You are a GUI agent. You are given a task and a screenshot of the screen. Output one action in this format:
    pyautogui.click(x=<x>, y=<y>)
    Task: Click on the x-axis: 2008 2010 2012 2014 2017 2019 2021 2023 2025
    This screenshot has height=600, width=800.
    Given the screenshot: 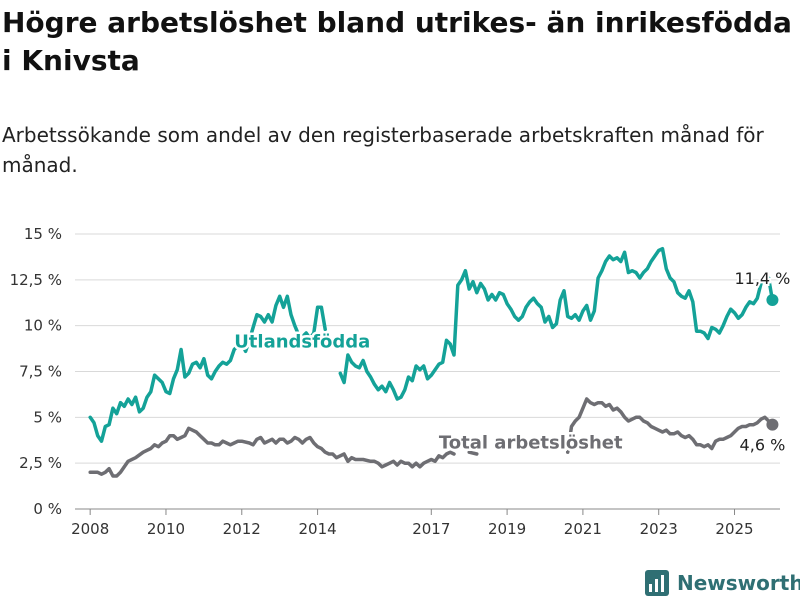 What is the action you would take?
    pyautogui.click(x=412, y=523)
    